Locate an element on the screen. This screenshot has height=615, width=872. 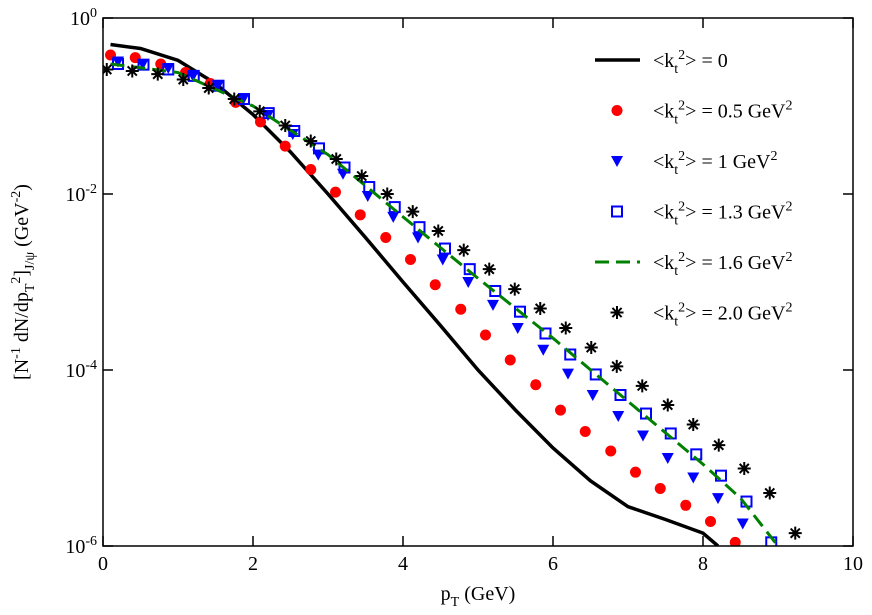
x-axis-label: pT (GeV) is located at coordinates (478, 596).